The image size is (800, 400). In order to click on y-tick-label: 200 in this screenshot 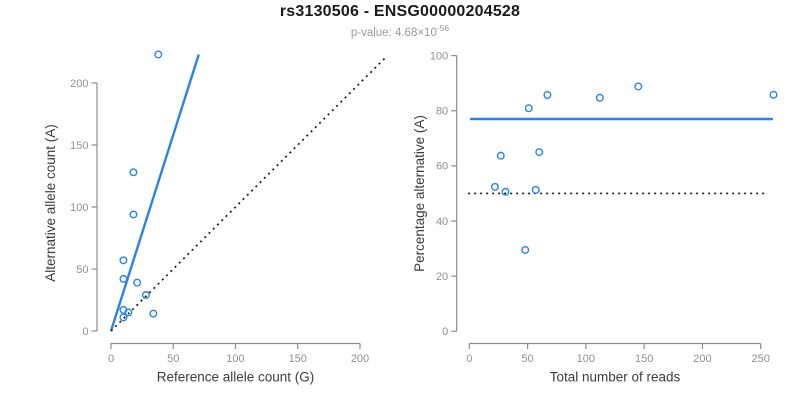, I will do `click(79, 84)`.